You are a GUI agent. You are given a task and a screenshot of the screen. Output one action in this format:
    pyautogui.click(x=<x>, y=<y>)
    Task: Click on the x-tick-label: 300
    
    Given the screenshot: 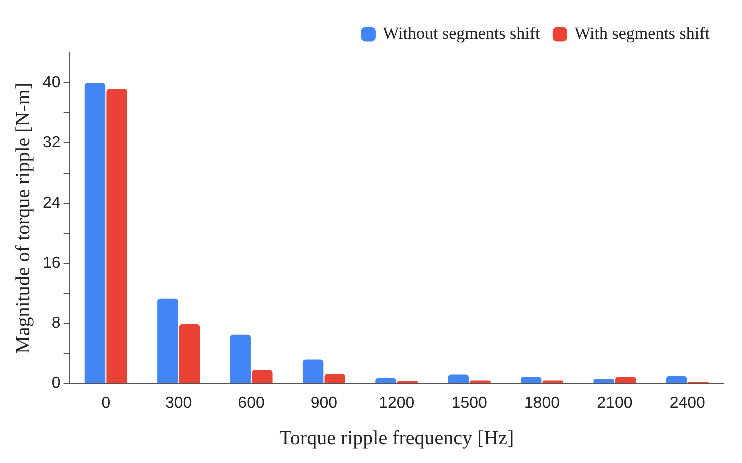 What is the action you would take?
    pyautogui.click(x=178, y=403)
    